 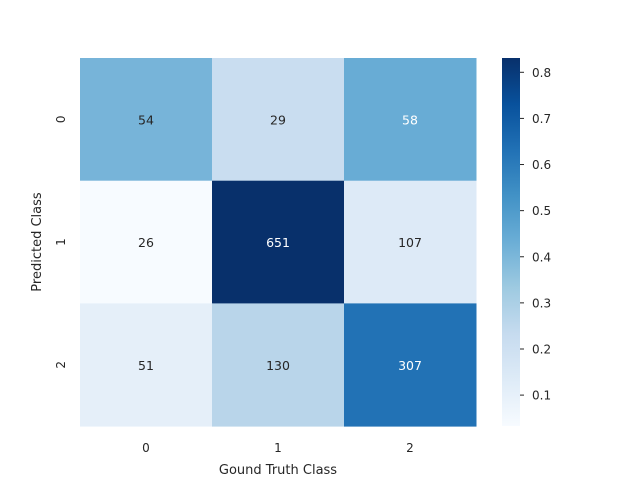 What do you see at coordinates (535, 234) in the screenshot?
I see `colorbar-ticks: 0.1 0.2 0.3 0.4 0.5 0.6 0.7 0.8` at bounding box center [535, 234].